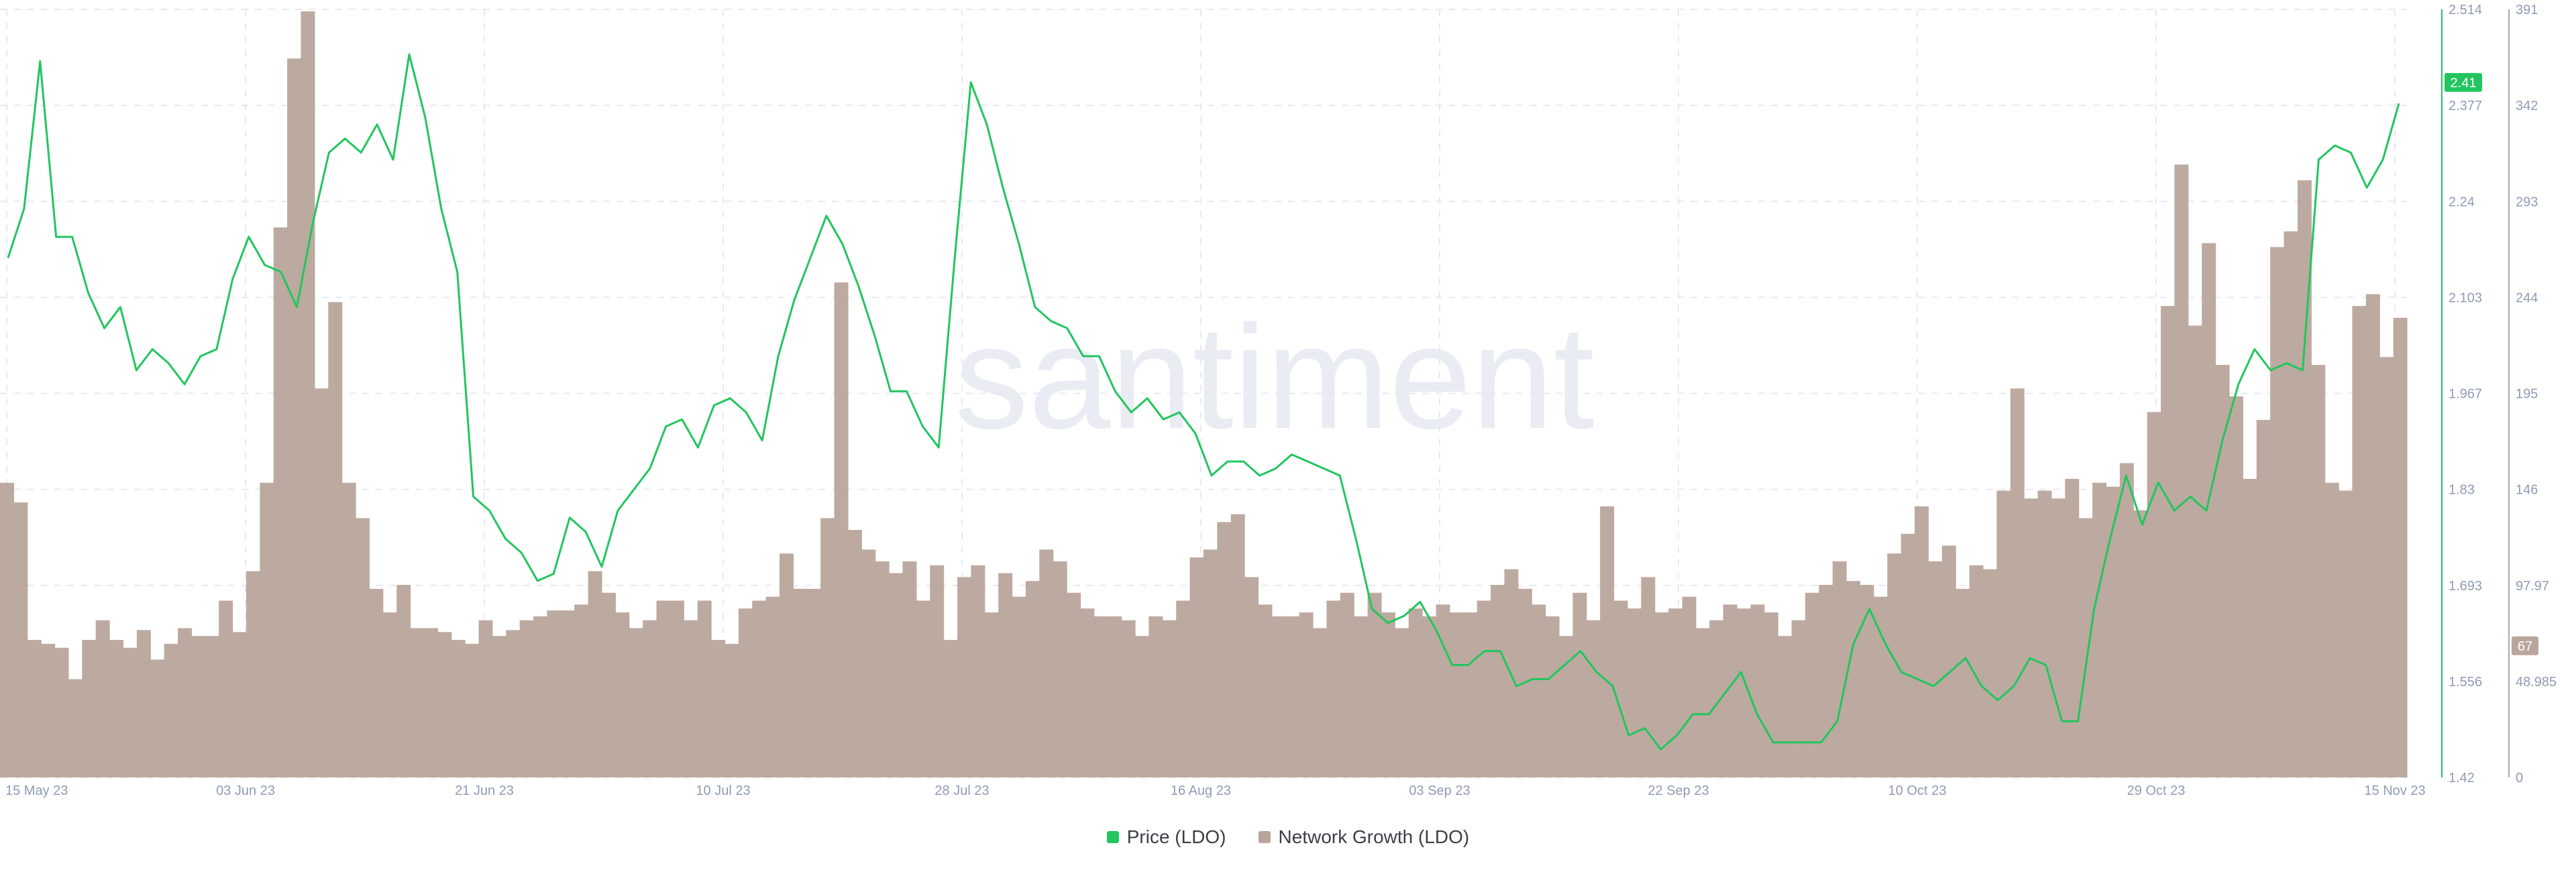  I want to click on x-axis-tick: 15 Nov 23, so click(2394, 790).